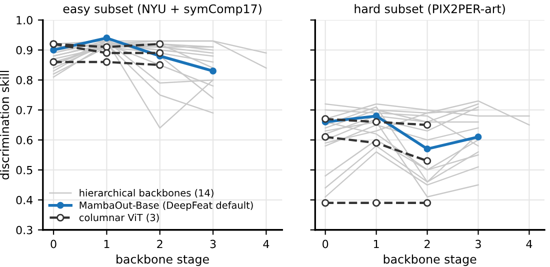 This screenshot has width=550, height=267. What do you see at coordinates (24, 80) in the screenshot?
I see `y-tick-label: 0.8` at bounding box center [24, 80].